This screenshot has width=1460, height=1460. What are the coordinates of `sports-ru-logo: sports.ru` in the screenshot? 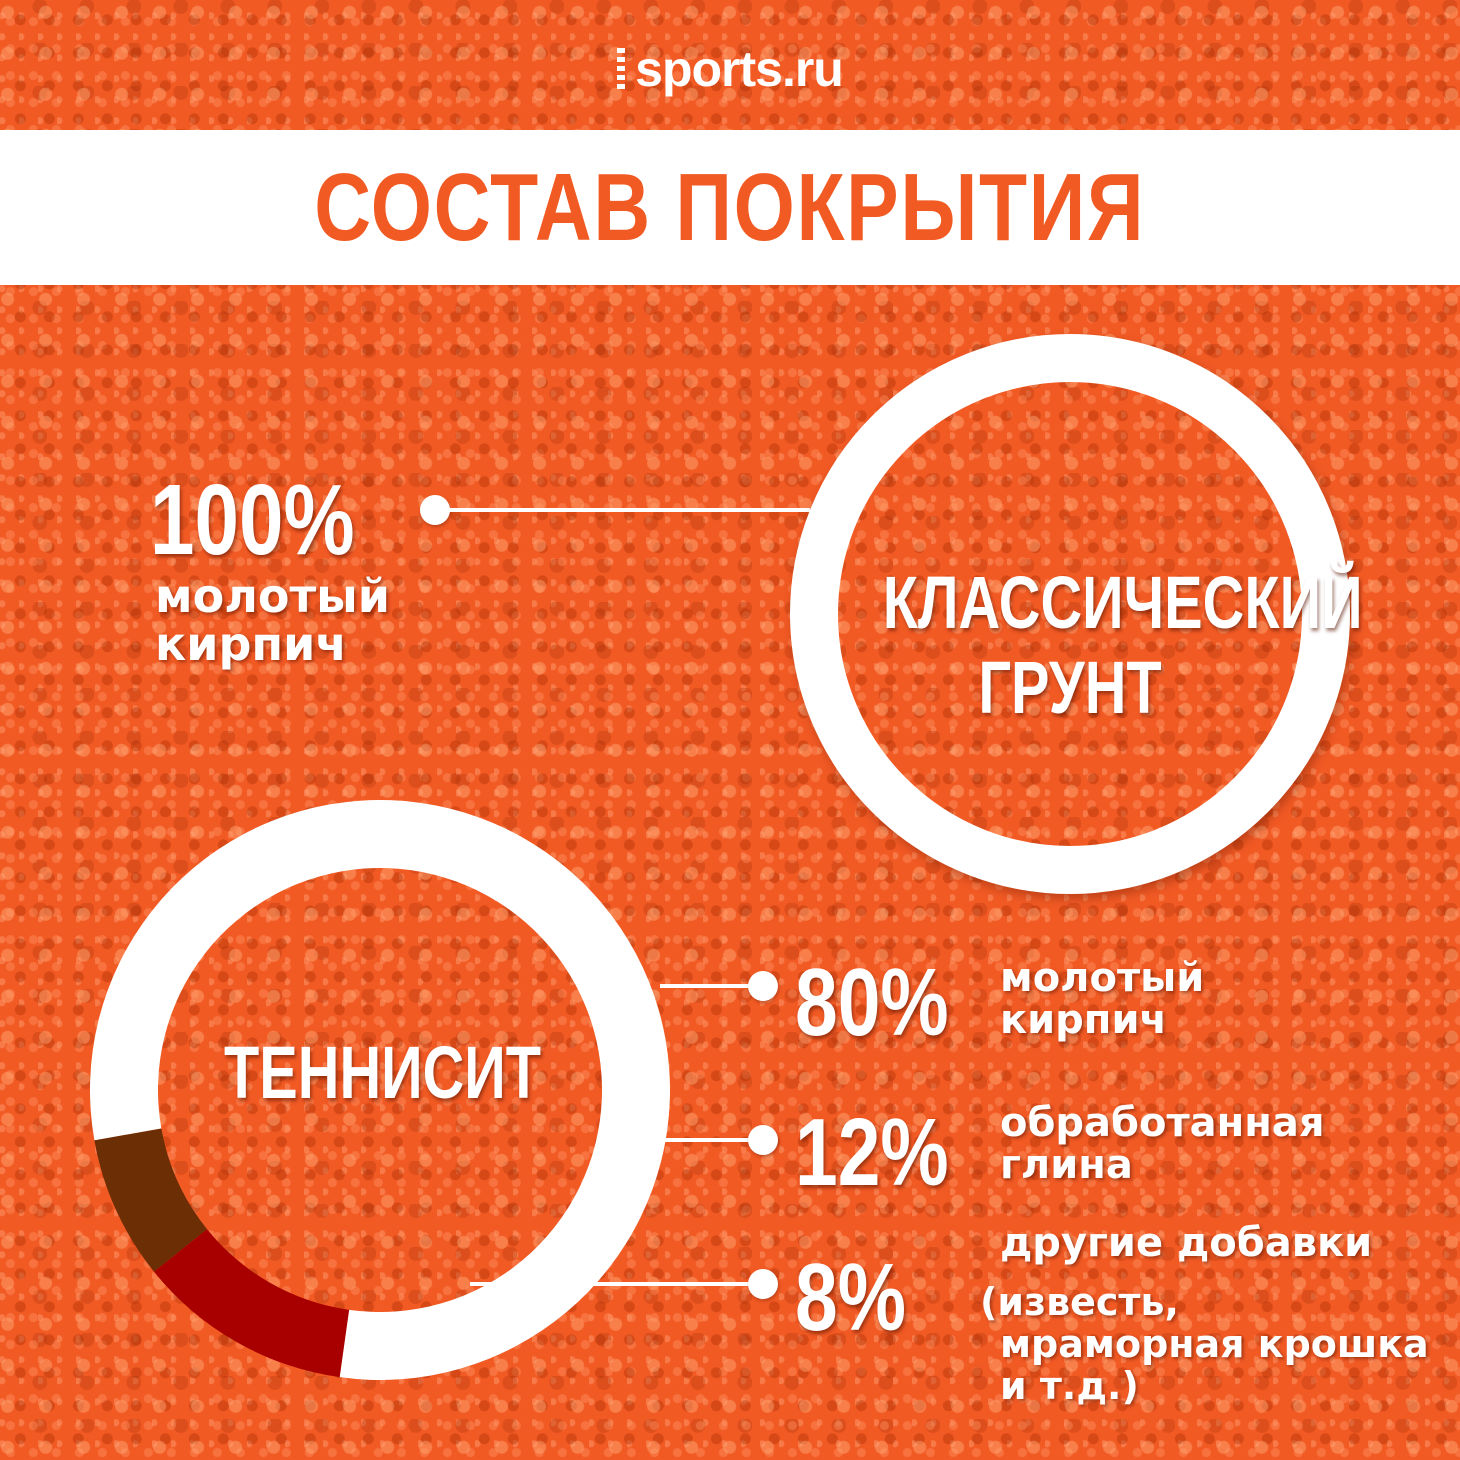 It's located at (730, 69).